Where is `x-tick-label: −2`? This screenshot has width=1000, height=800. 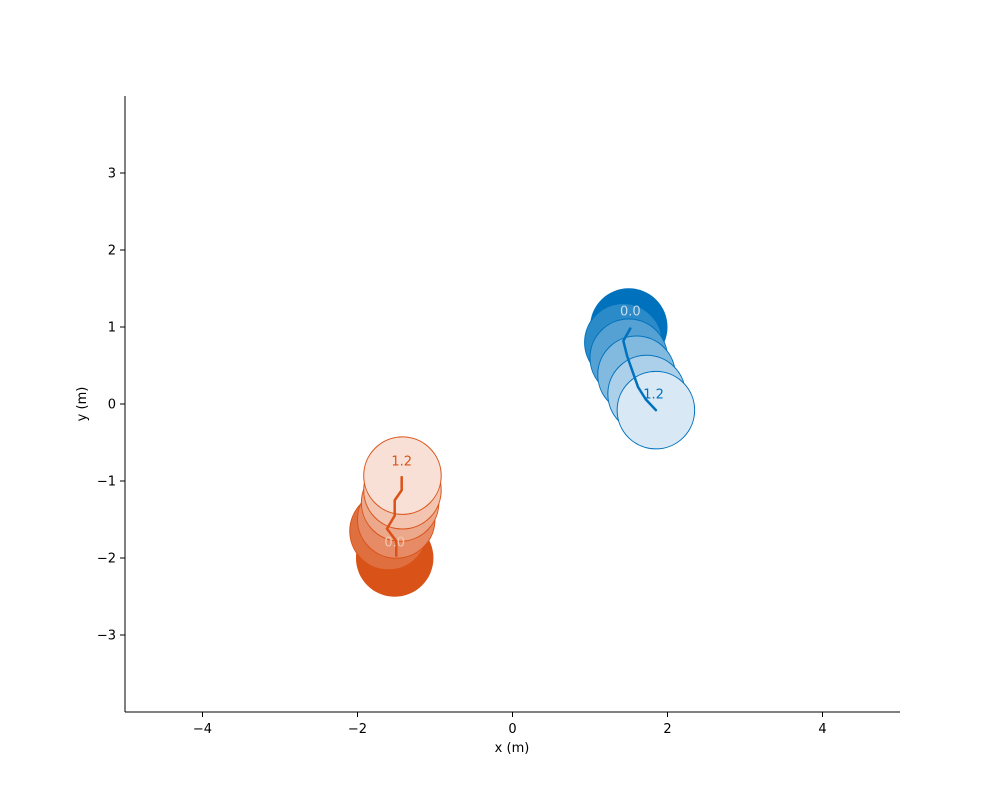
x-tick-label: −2 is located at coordinates (357, 729).